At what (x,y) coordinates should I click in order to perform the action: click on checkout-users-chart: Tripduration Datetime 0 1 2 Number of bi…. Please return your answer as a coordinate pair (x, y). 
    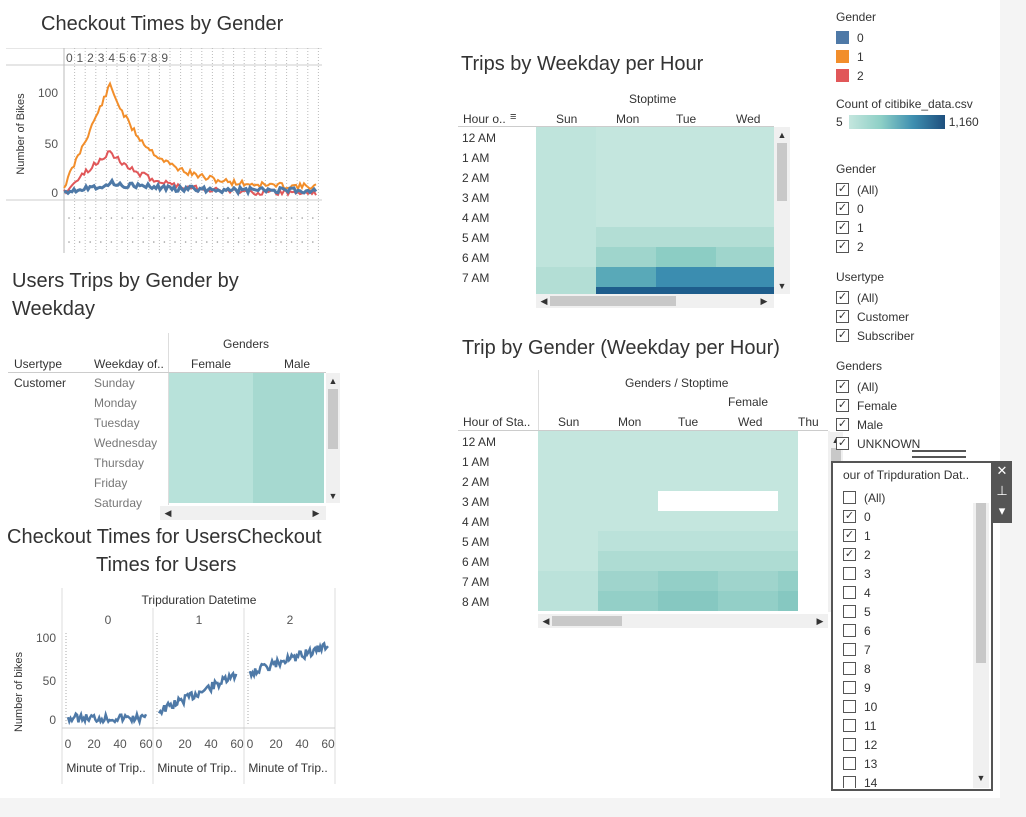
    Looking at the image, I should click on (172, 686).